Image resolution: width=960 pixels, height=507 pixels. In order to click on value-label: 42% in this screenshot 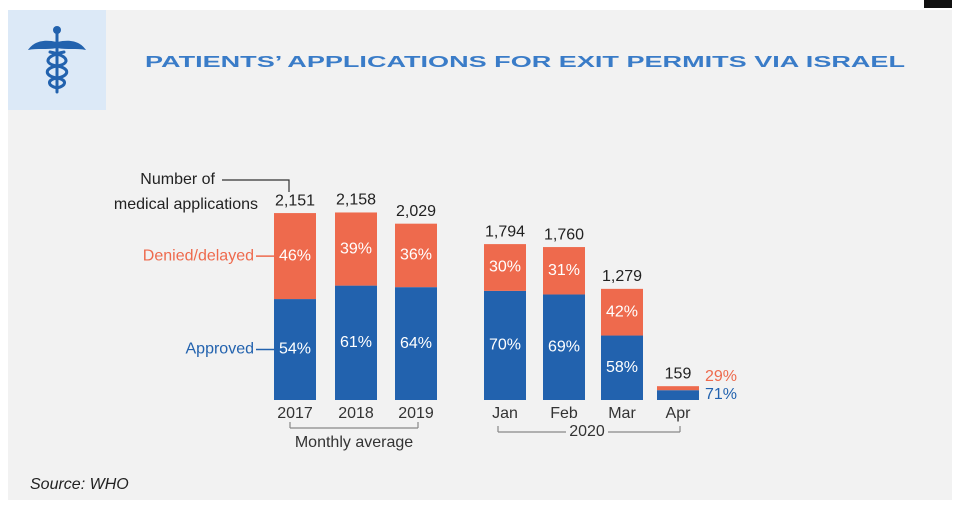, I will do `click(622, 311)`.